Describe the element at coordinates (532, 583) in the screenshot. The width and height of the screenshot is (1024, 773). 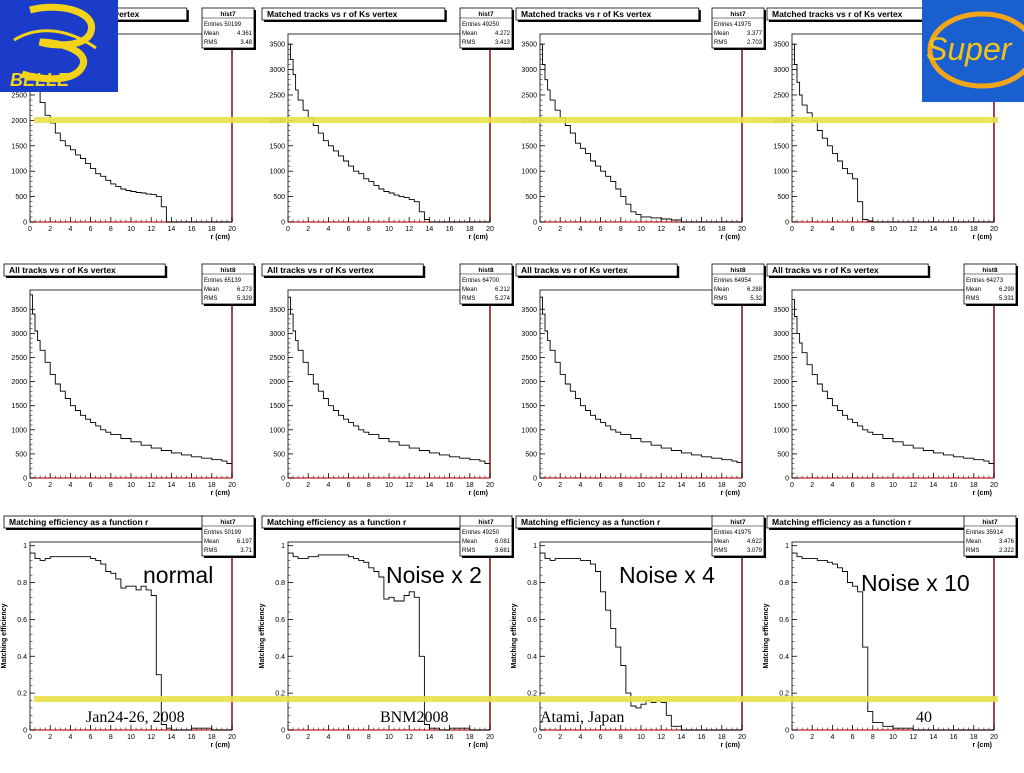
I see `y-tick-label: 0.8` at that location.